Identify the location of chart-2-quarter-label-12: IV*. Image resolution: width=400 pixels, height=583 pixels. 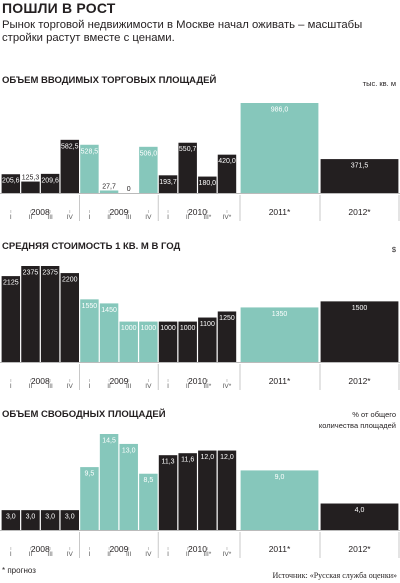
(227, 386).